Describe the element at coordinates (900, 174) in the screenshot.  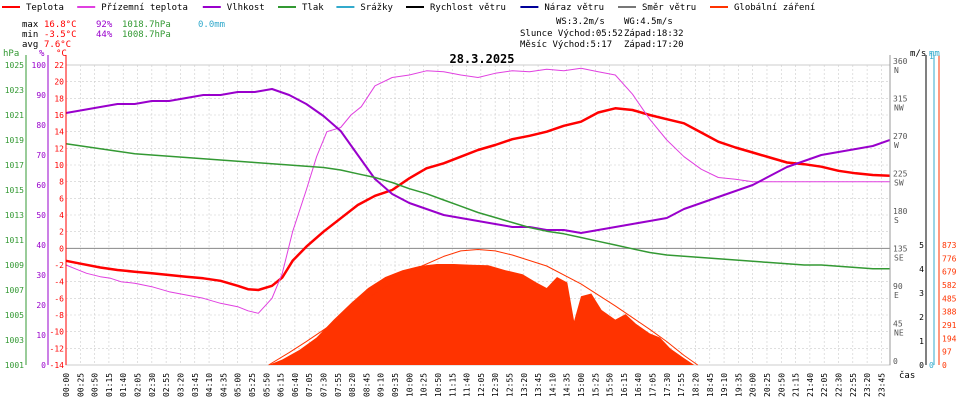
I see `axis-dir-tick-3: 225` at that location.